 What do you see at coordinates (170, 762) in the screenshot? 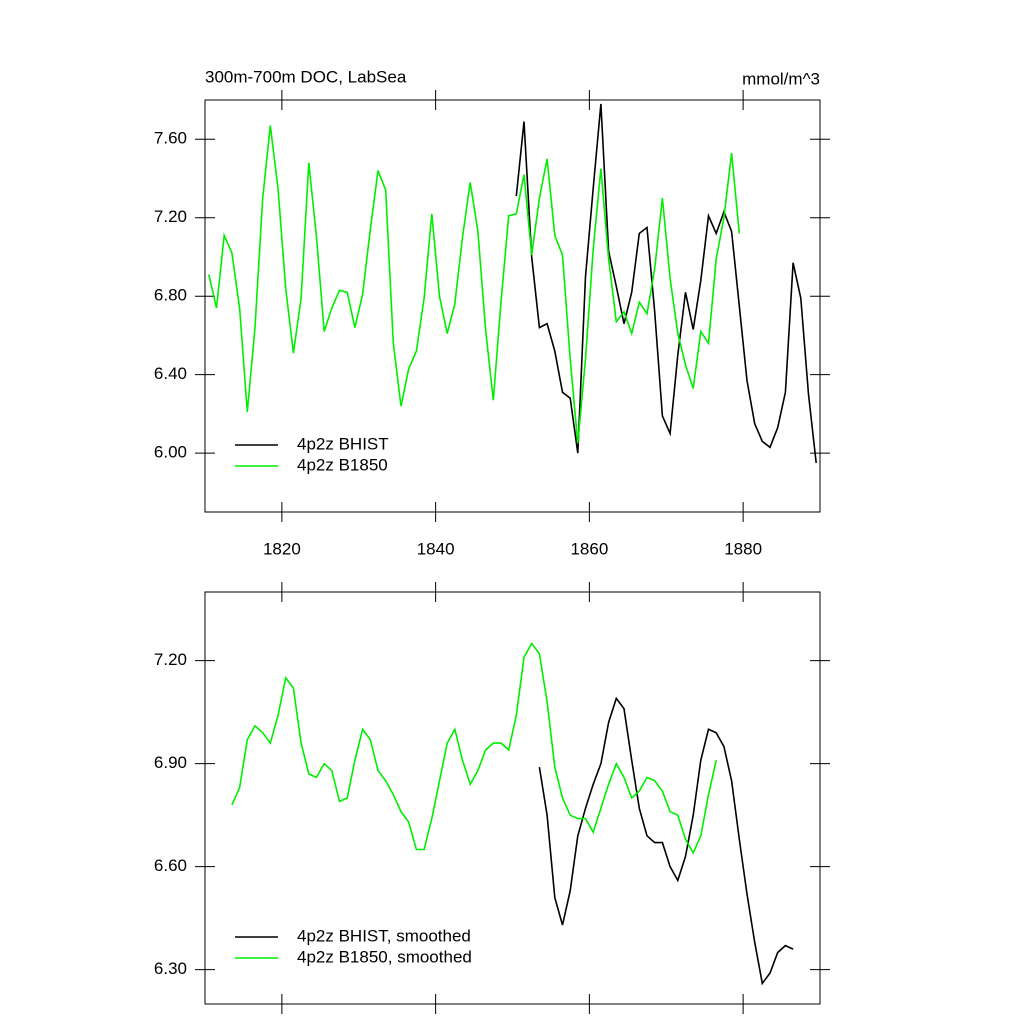
I see `y-tick-label: 6.90` at bounding box center [170, 762].